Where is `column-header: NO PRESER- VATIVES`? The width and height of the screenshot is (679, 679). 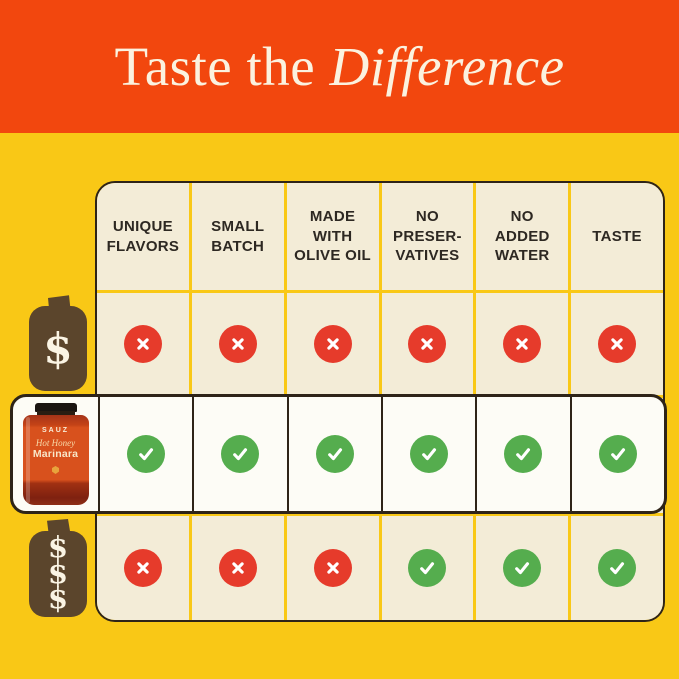
column-header: NO PRESER- VATIVES is located at coordinates (427, 236).